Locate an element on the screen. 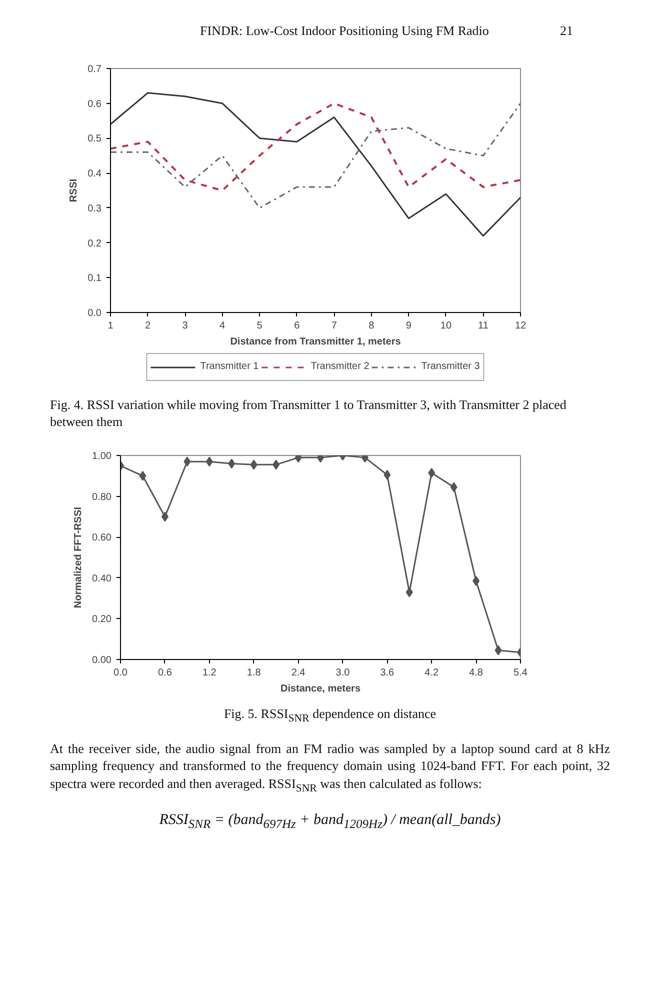 The image size is (651, 1000). y-tick-label: 0.20 is located at coordinates (102, 619).